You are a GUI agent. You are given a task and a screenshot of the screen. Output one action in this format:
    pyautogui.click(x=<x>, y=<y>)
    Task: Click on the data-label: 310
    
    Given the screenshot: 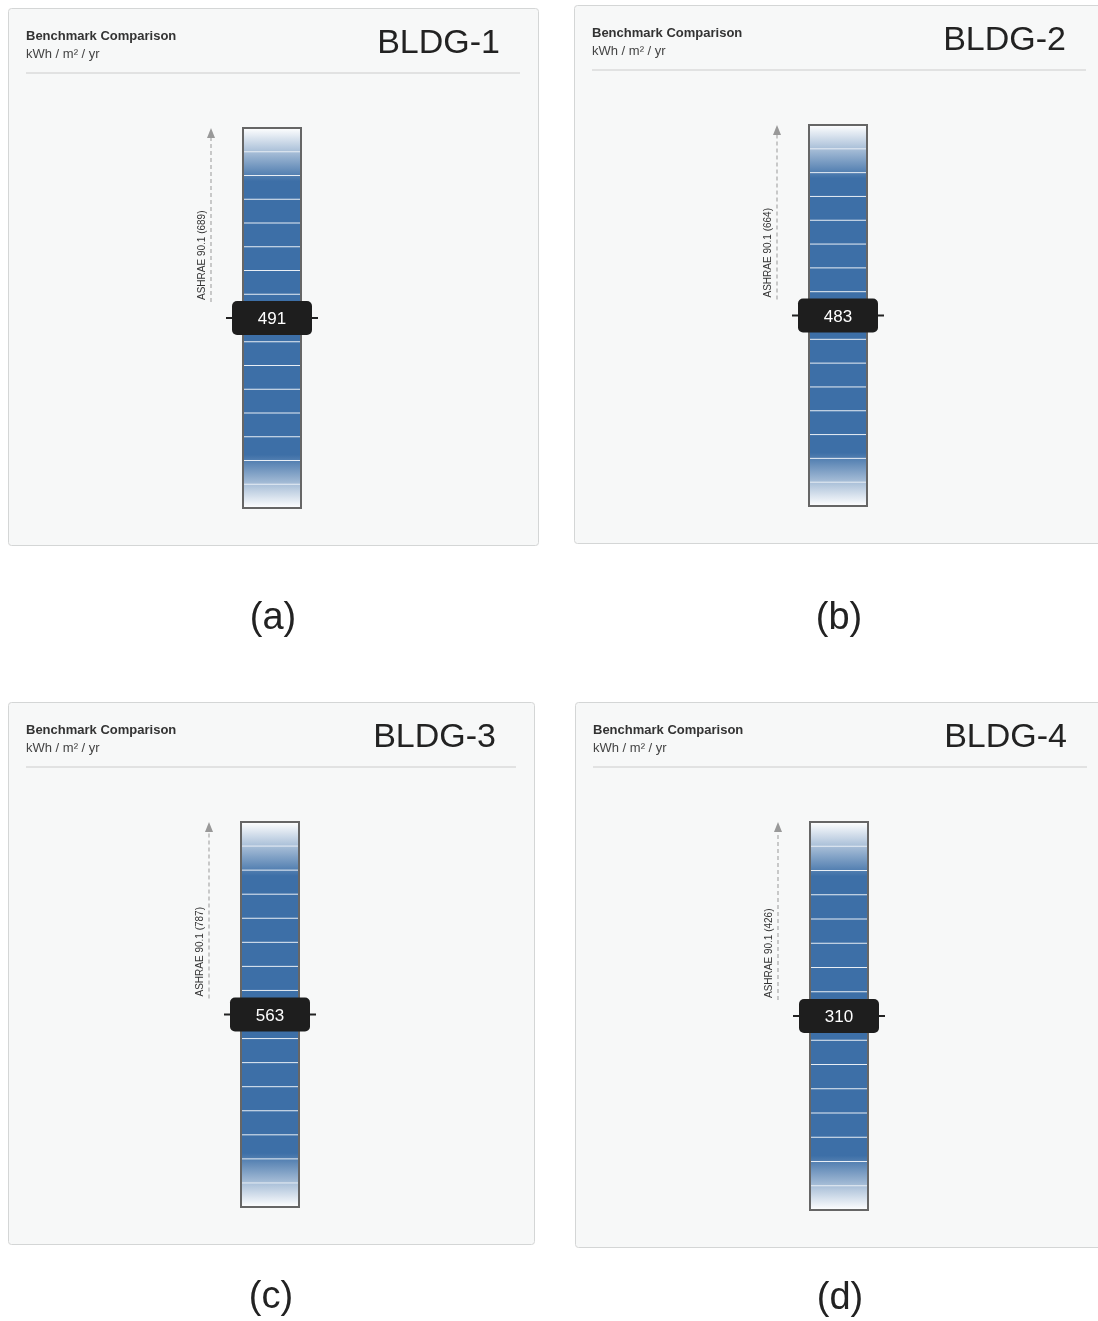 What is the action you would take?
    pyautogui.click(x=839, y=1016)
    